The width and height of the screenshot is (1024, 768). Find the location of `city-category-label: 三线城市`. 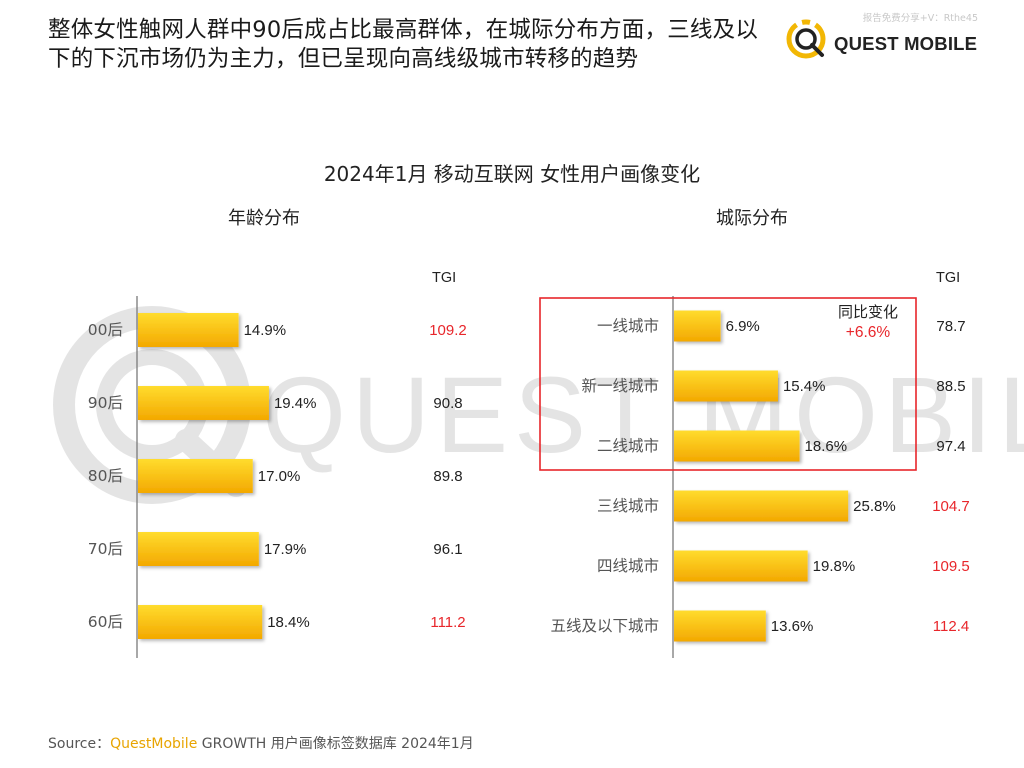

city-category-label: 三线城市 is located at coordinates (628, 506).